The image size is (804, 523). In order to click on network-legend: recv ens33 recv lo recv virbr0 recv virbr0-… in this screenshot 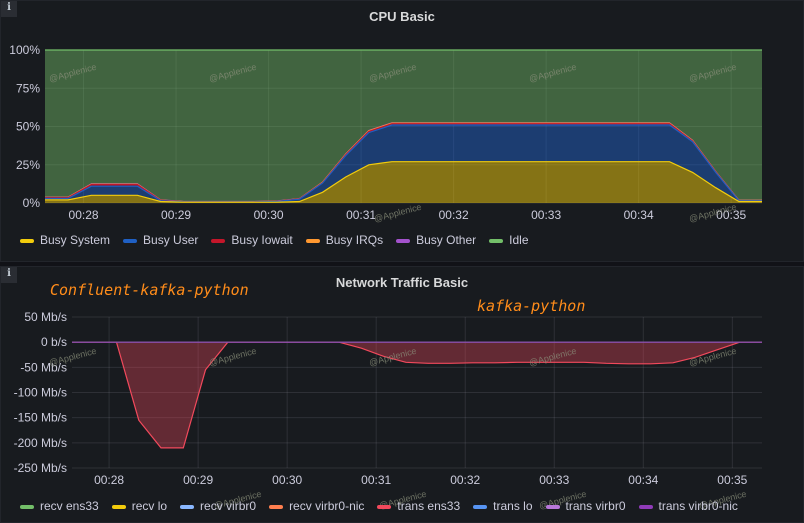, I will do `click(385, 506)`.